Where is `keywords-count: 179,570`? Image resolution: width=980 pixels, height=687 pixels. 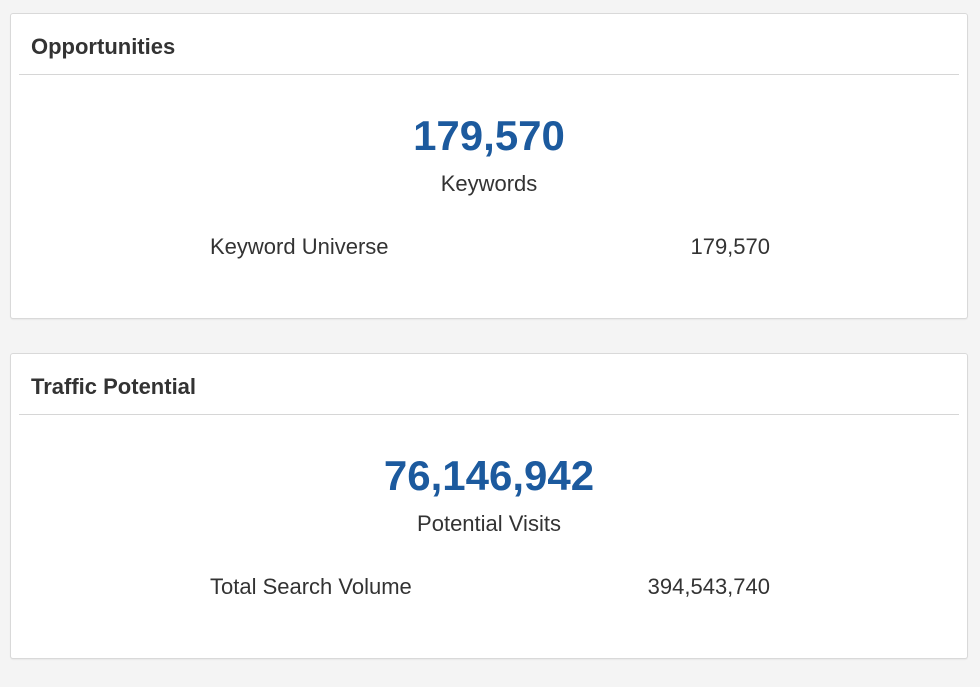
keywords-count: 179,570 is located at coordinates (489, 135).